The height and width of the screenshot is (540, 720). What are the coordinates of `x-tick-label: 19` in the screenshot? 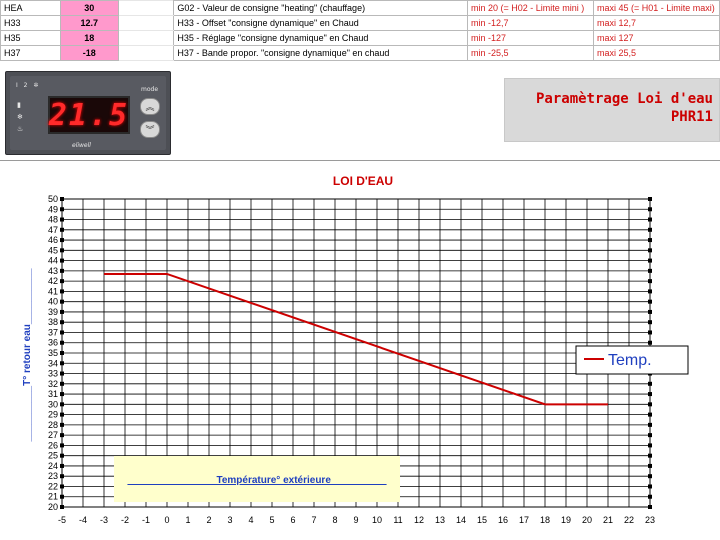 It's located at (566, 520).